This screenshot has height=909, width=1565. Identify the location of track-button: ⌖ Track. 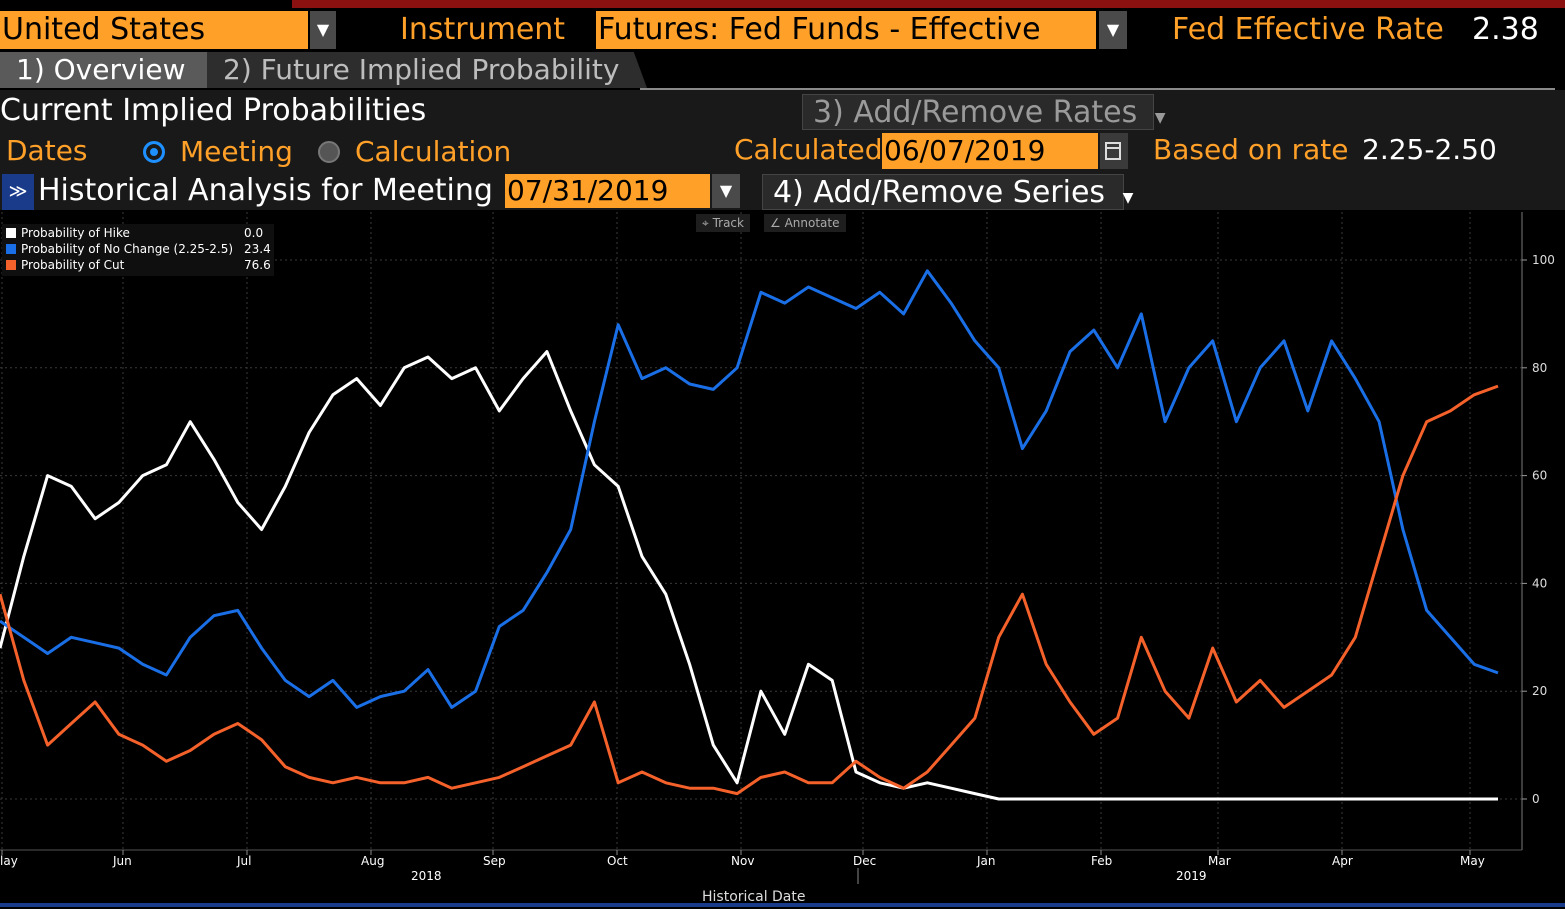
(723, 223).